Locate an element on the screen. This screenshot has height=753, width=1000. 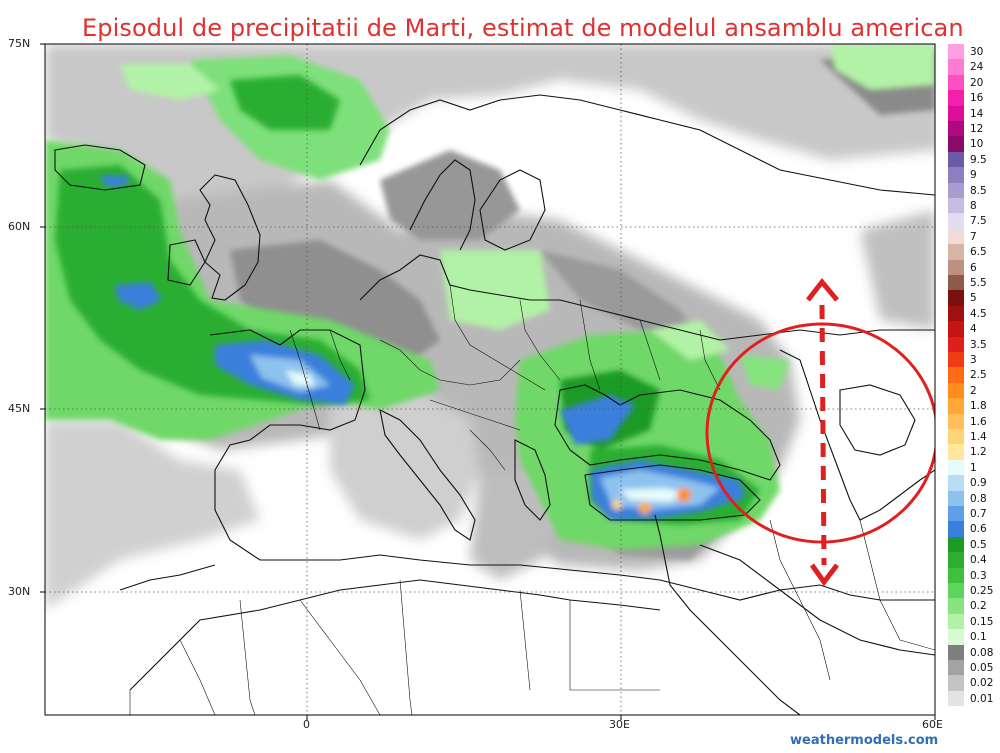
legend-label: 2.5 is located at coordinates (978, 375).